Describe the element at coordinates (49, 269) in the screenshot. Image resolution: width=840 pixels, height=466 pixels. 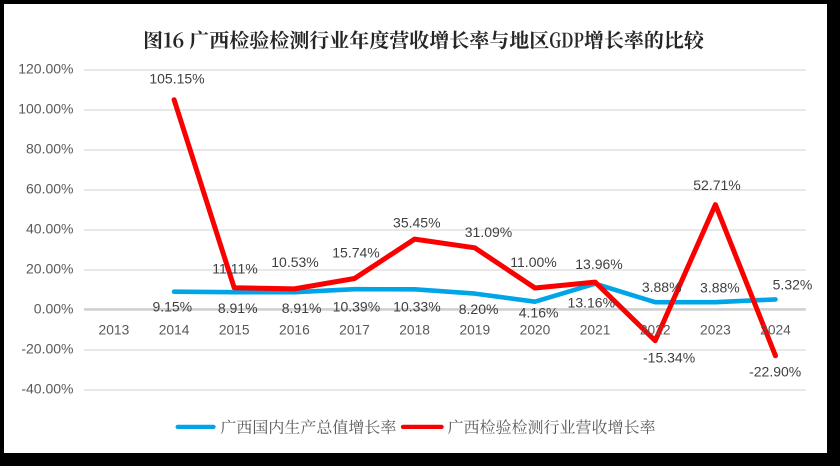
I see `svg-text: 20.00%` at that location.